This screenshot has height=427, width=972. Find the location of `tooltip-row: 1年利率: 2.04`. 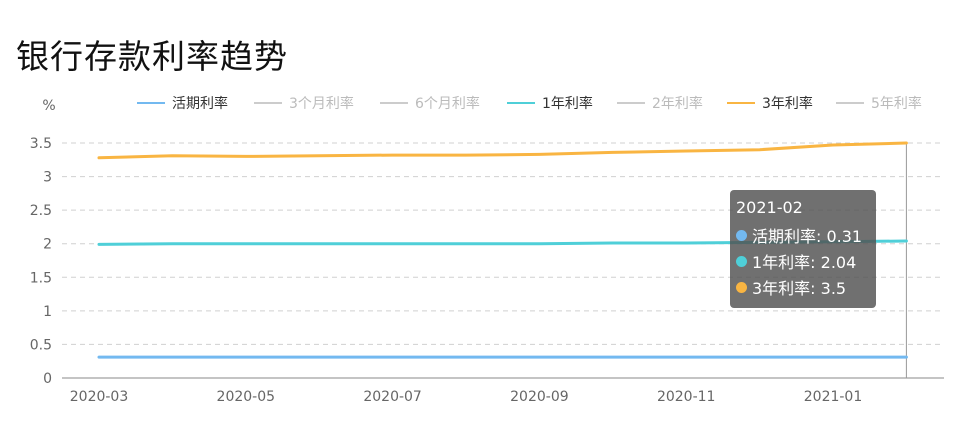

tooltip-row: 1年利率: 2.04 is located at coordinates (803, 261).